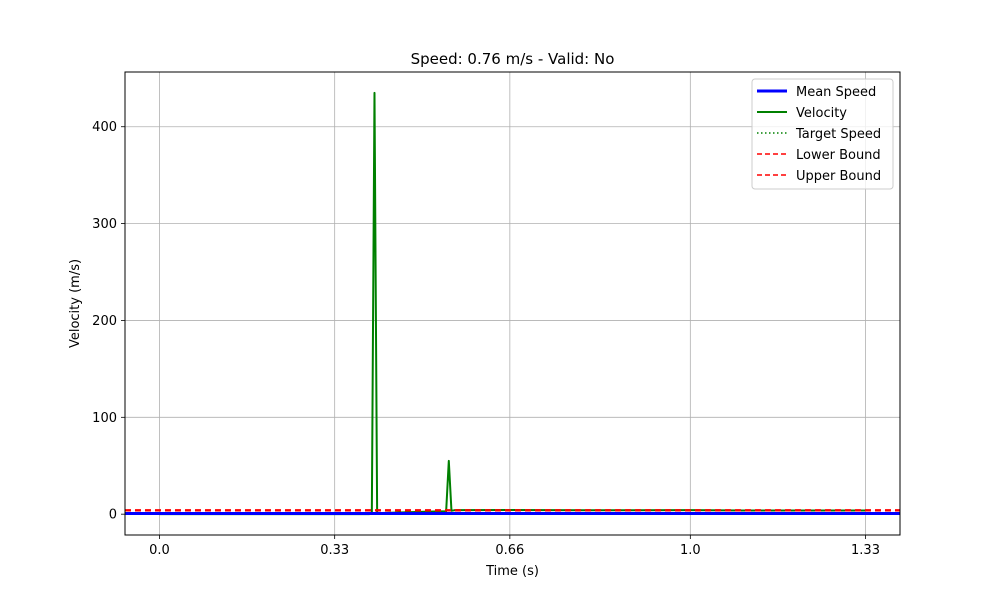 The height and width of the screenshot is (600, 1000). Describe the element at coordinates (159, 550) in the screenshot. I see `x-tick-label: 0.0` at that location.